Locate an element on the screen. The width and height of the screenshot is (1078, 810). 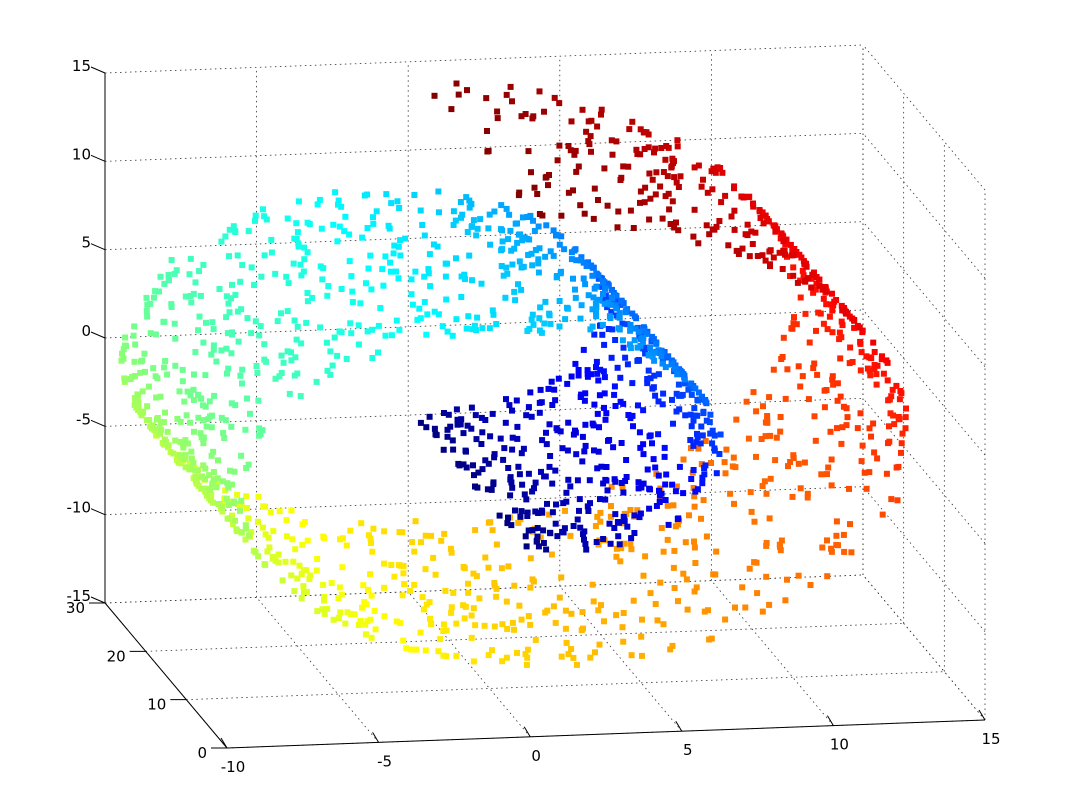
y-tick-label: 20 is located at coordinates (116, 656).